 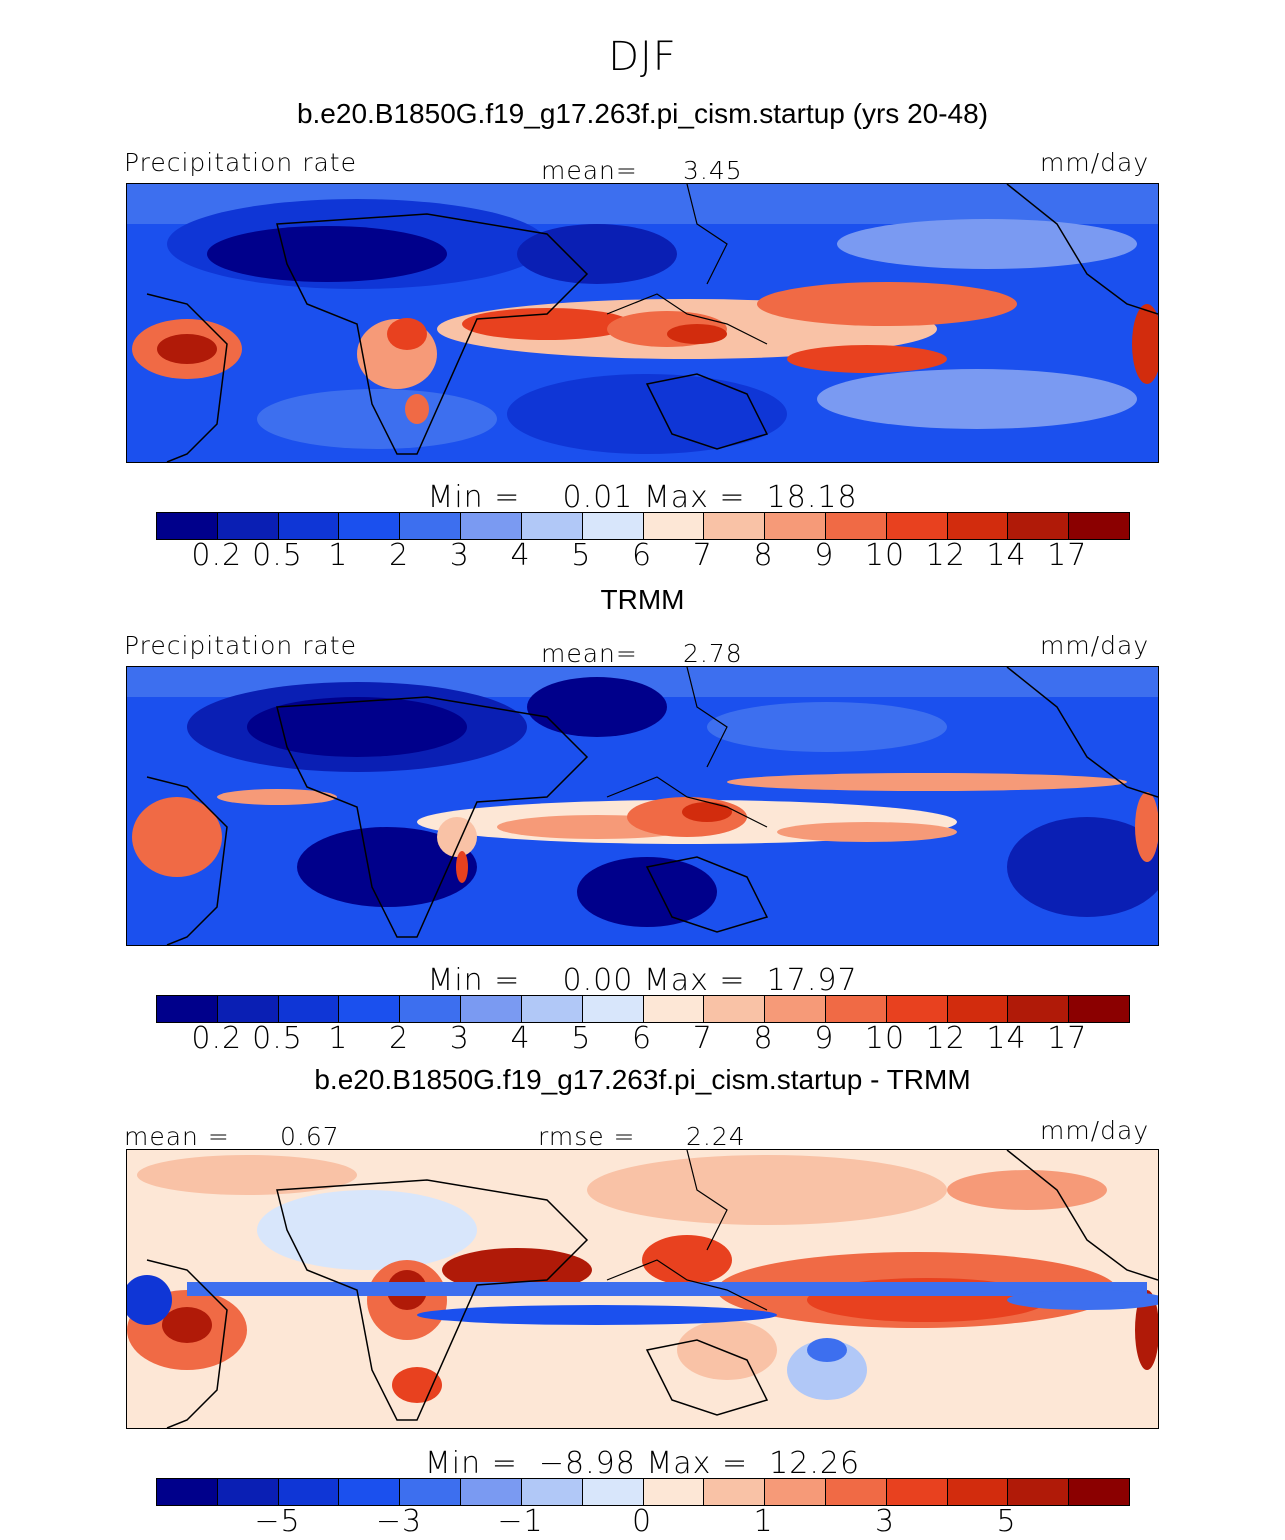 What do you see at coordinates (815, 1463) in the screenshot?
I see `max-value: 12.26` at bounding box center [815, 1463].